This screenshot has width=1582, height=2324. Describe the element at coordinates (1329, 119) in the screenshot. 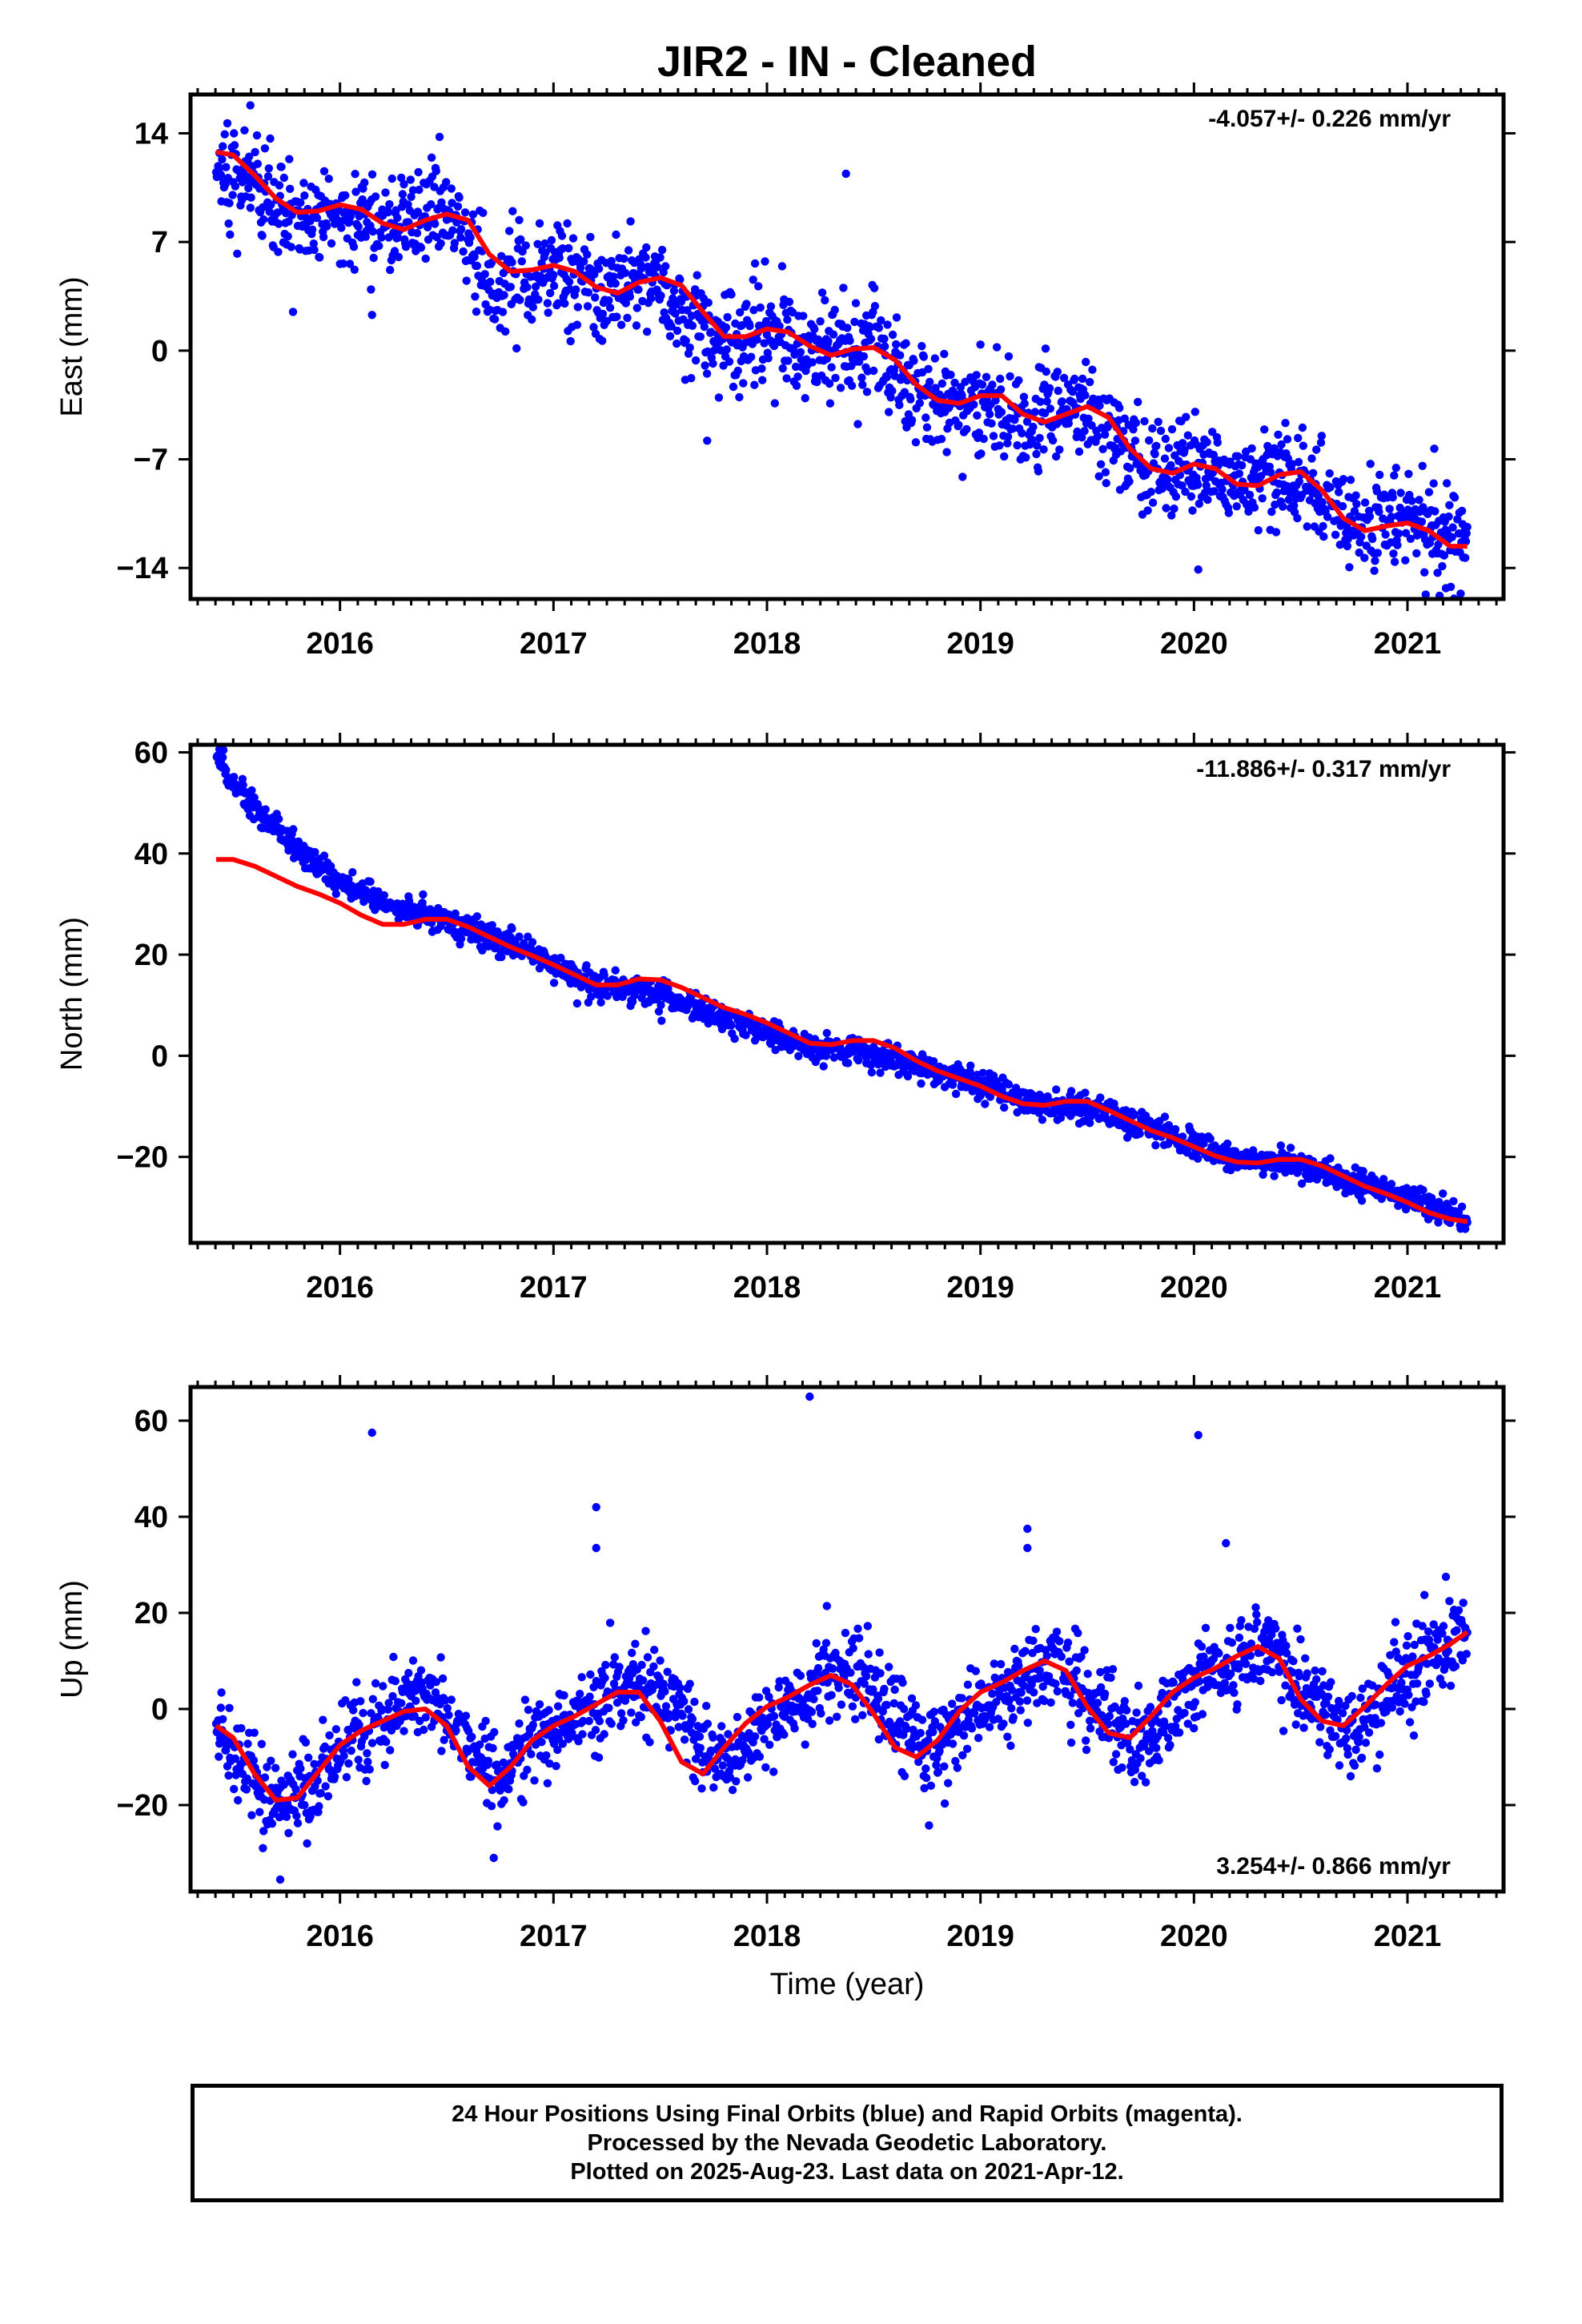

I see `velocity-label: -4.057+/- 0.226 mm/yr` at that location.